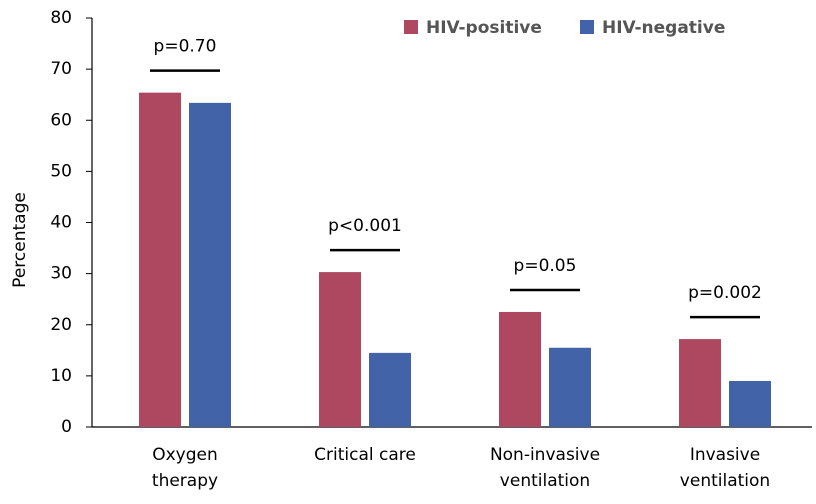 The width and height of the screenshot is (816, 504). Describe the element at coordinates (545, 468) in the screenshot. I see `x-tick-label: Non-invasive ventilation` at that location.